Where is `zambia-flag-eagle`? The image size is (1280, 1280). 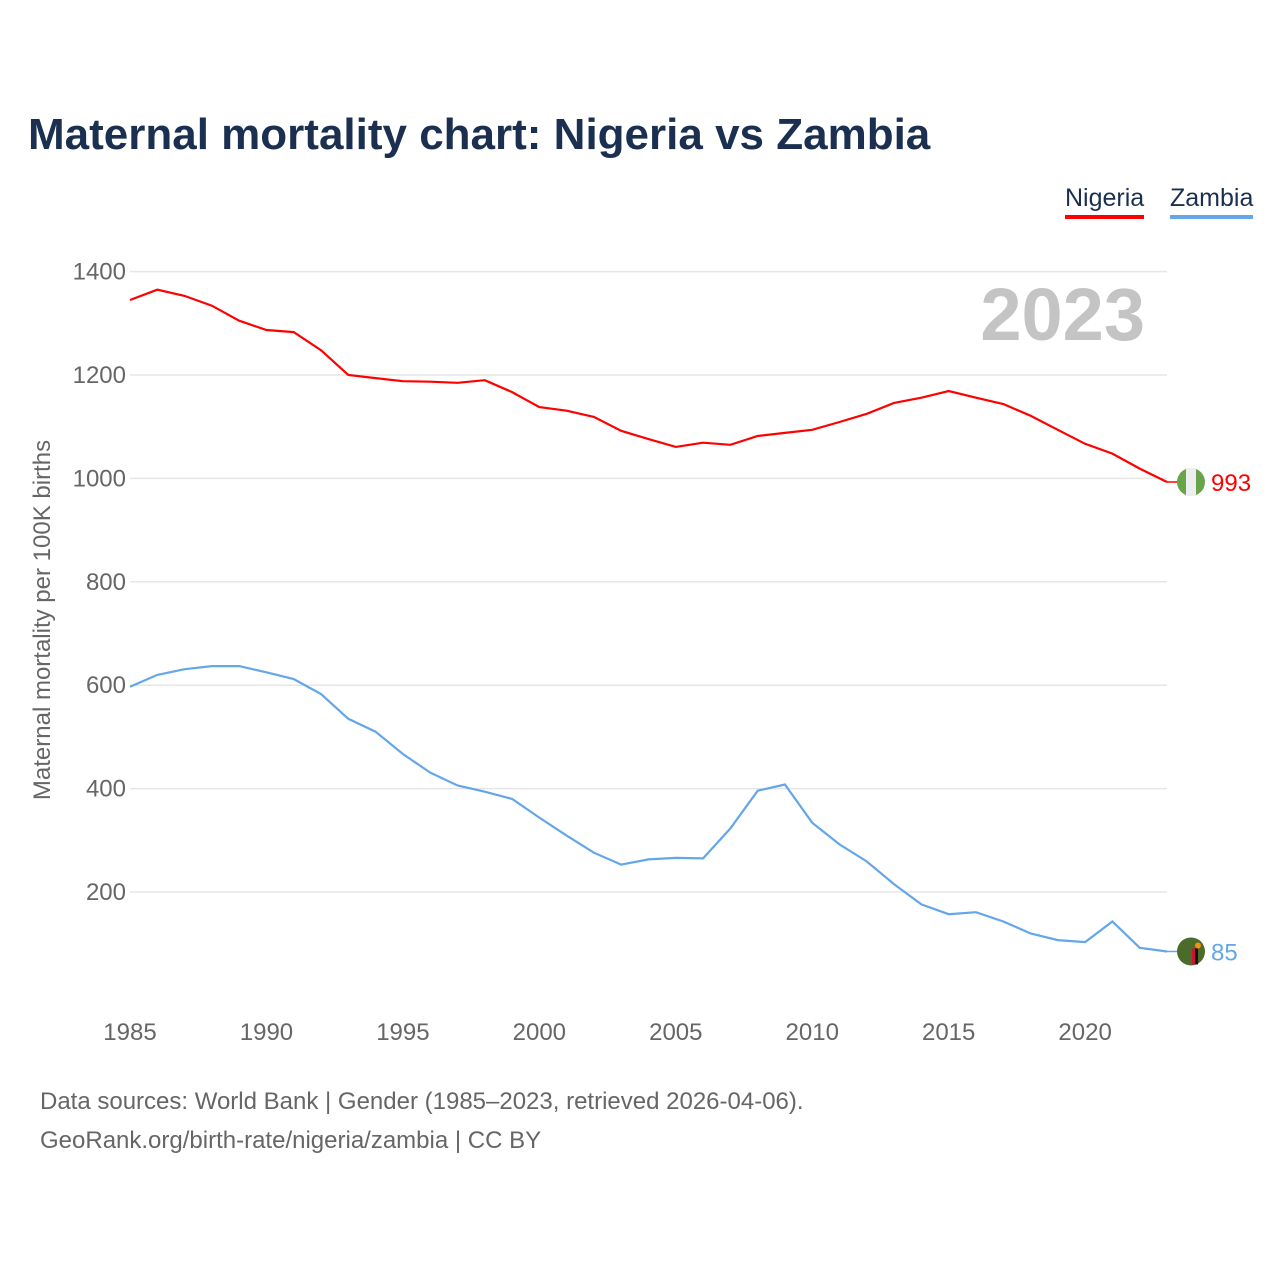
zambia-flag-eagle is located at coordinates (1198, 945).